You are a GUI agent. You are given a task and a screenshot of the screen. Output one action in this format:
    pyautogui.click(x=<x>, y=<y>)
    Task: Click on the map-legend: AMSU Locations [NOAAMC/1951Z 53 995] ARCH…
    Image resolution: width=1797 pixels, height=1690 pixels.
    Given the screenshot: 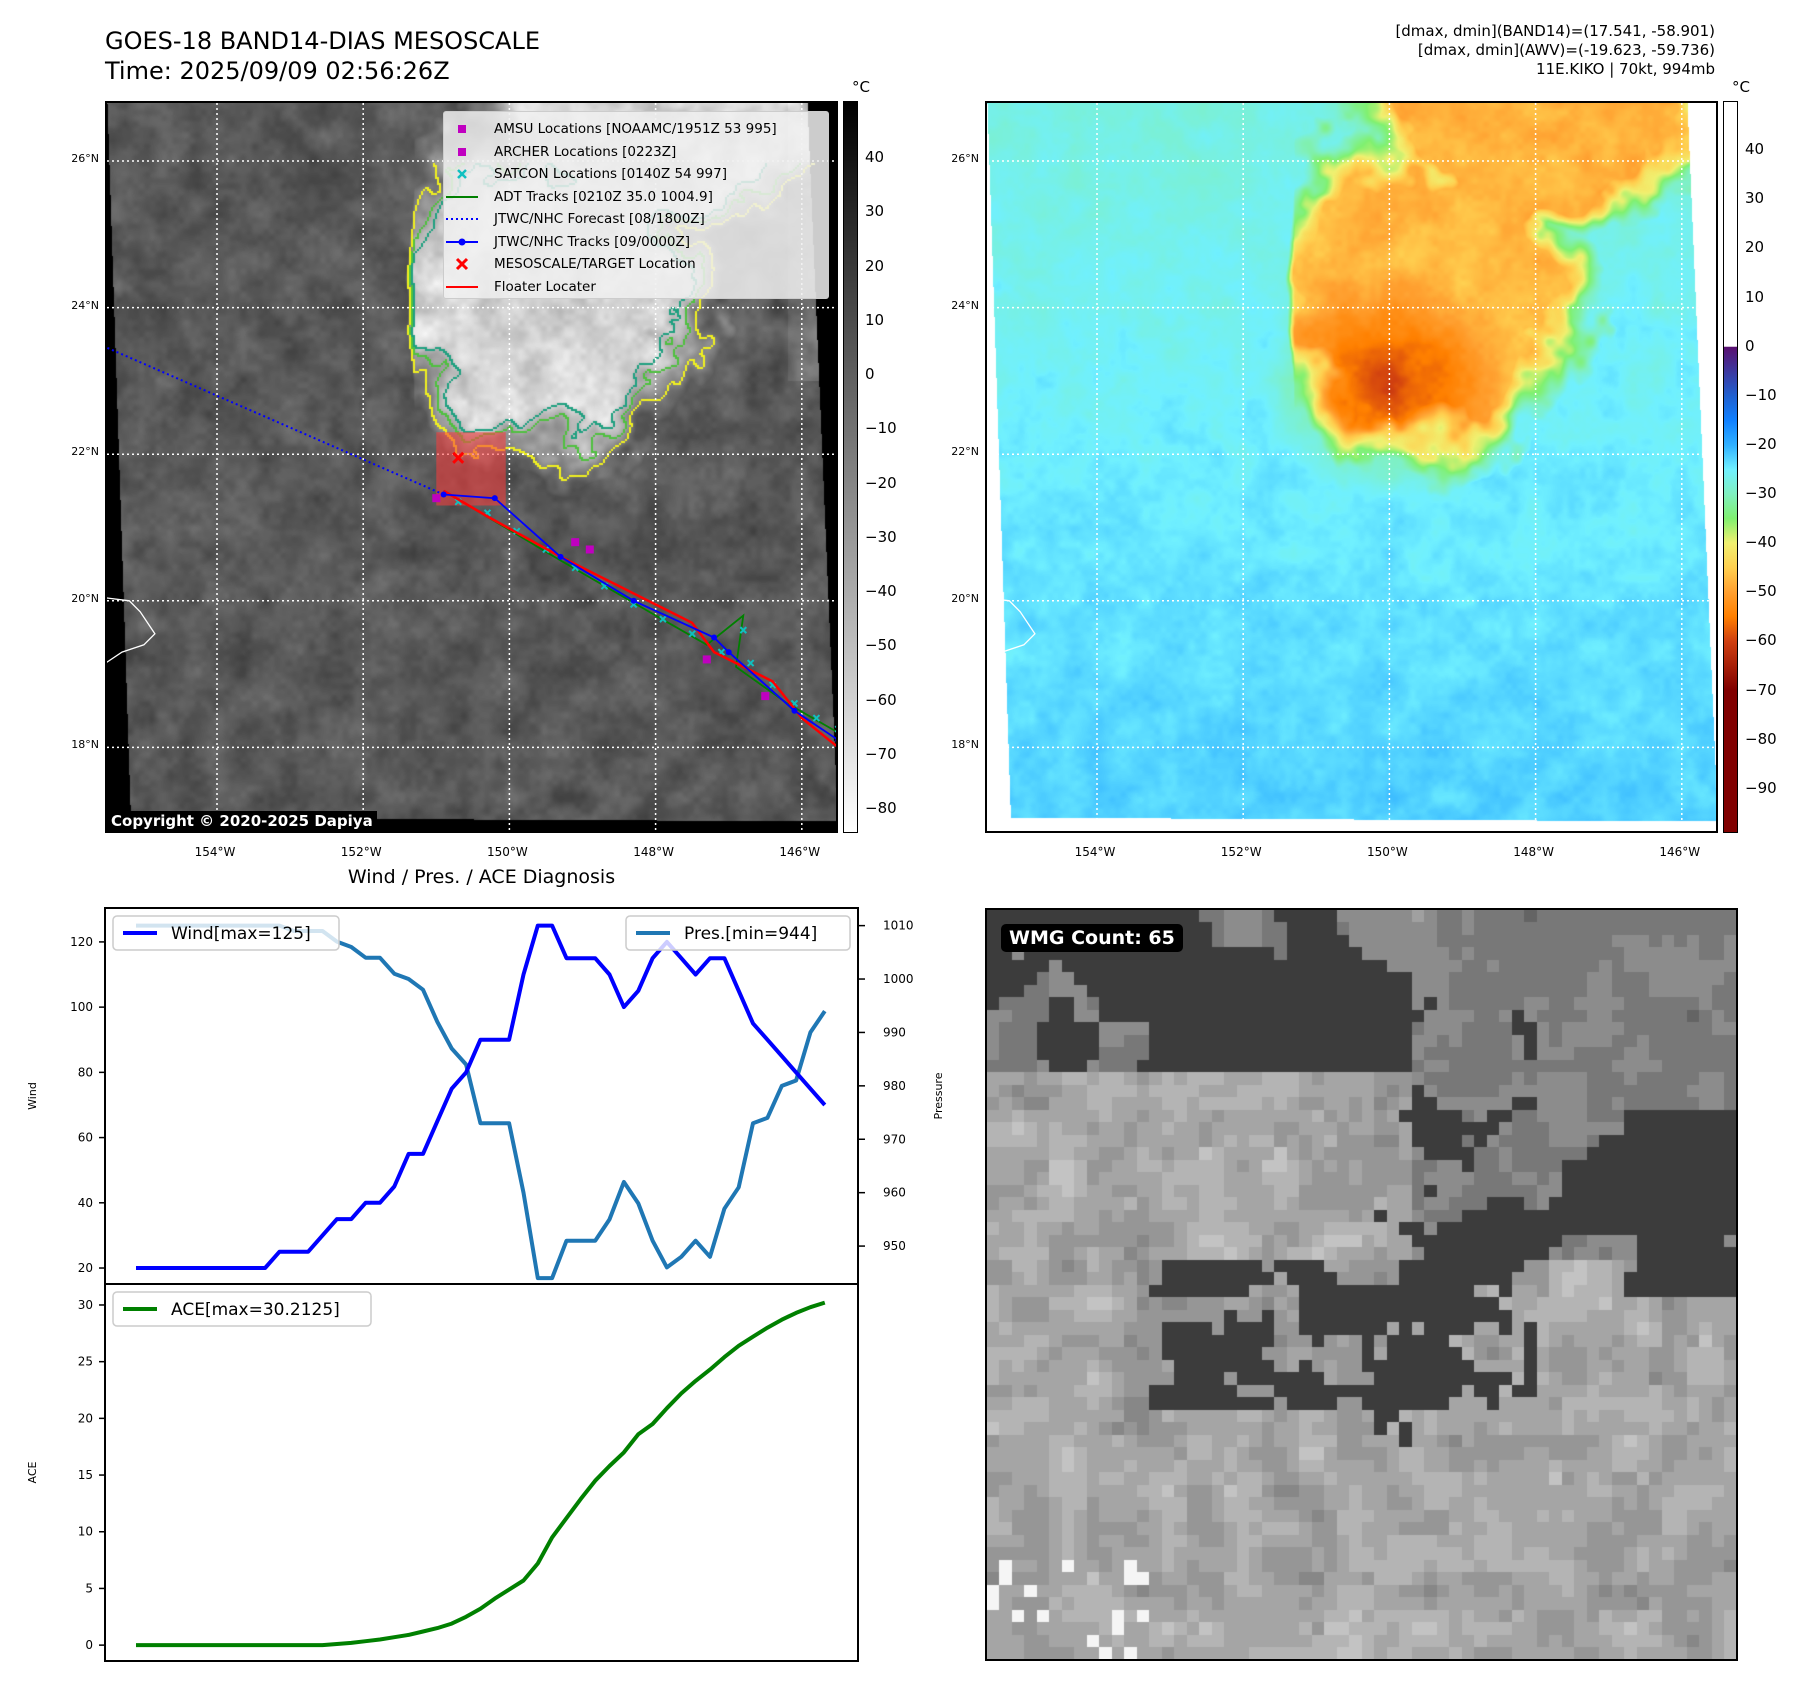 What is the action you would take?
    pyautogui.click(x=636, y=205)
    